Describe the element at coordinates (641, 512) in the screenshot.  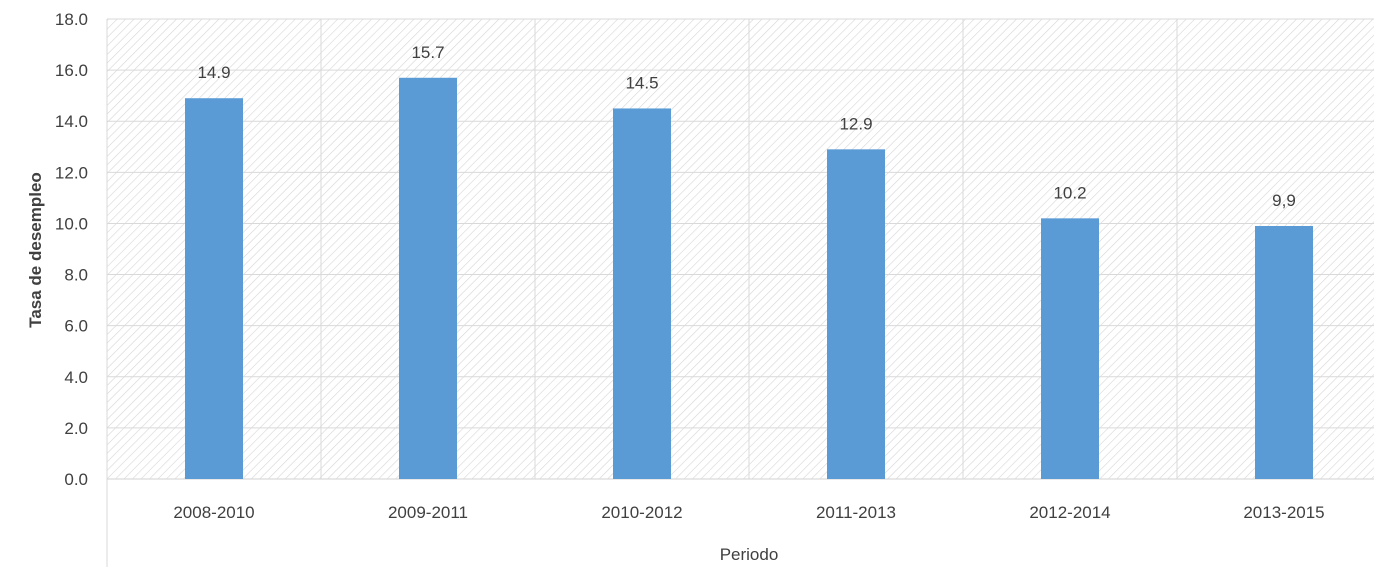
I see `x-tick-label: 2010-2012` at that location.